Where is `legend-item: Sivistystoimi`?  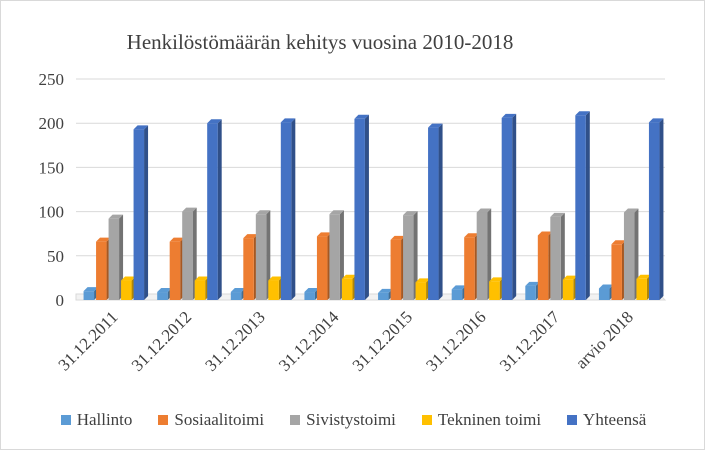 legend-item: Sivistystoimi is located at coordinates (343, 420).